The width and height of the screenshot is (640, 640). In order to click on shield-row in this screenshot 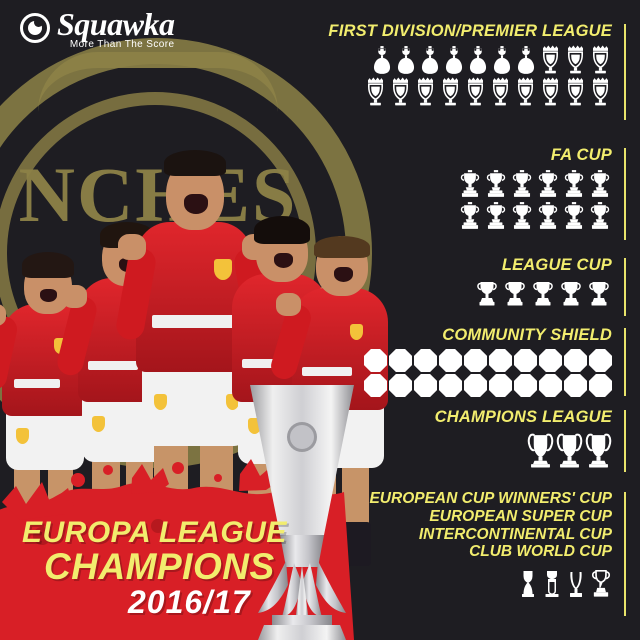, I will do `click(488, 360)`.